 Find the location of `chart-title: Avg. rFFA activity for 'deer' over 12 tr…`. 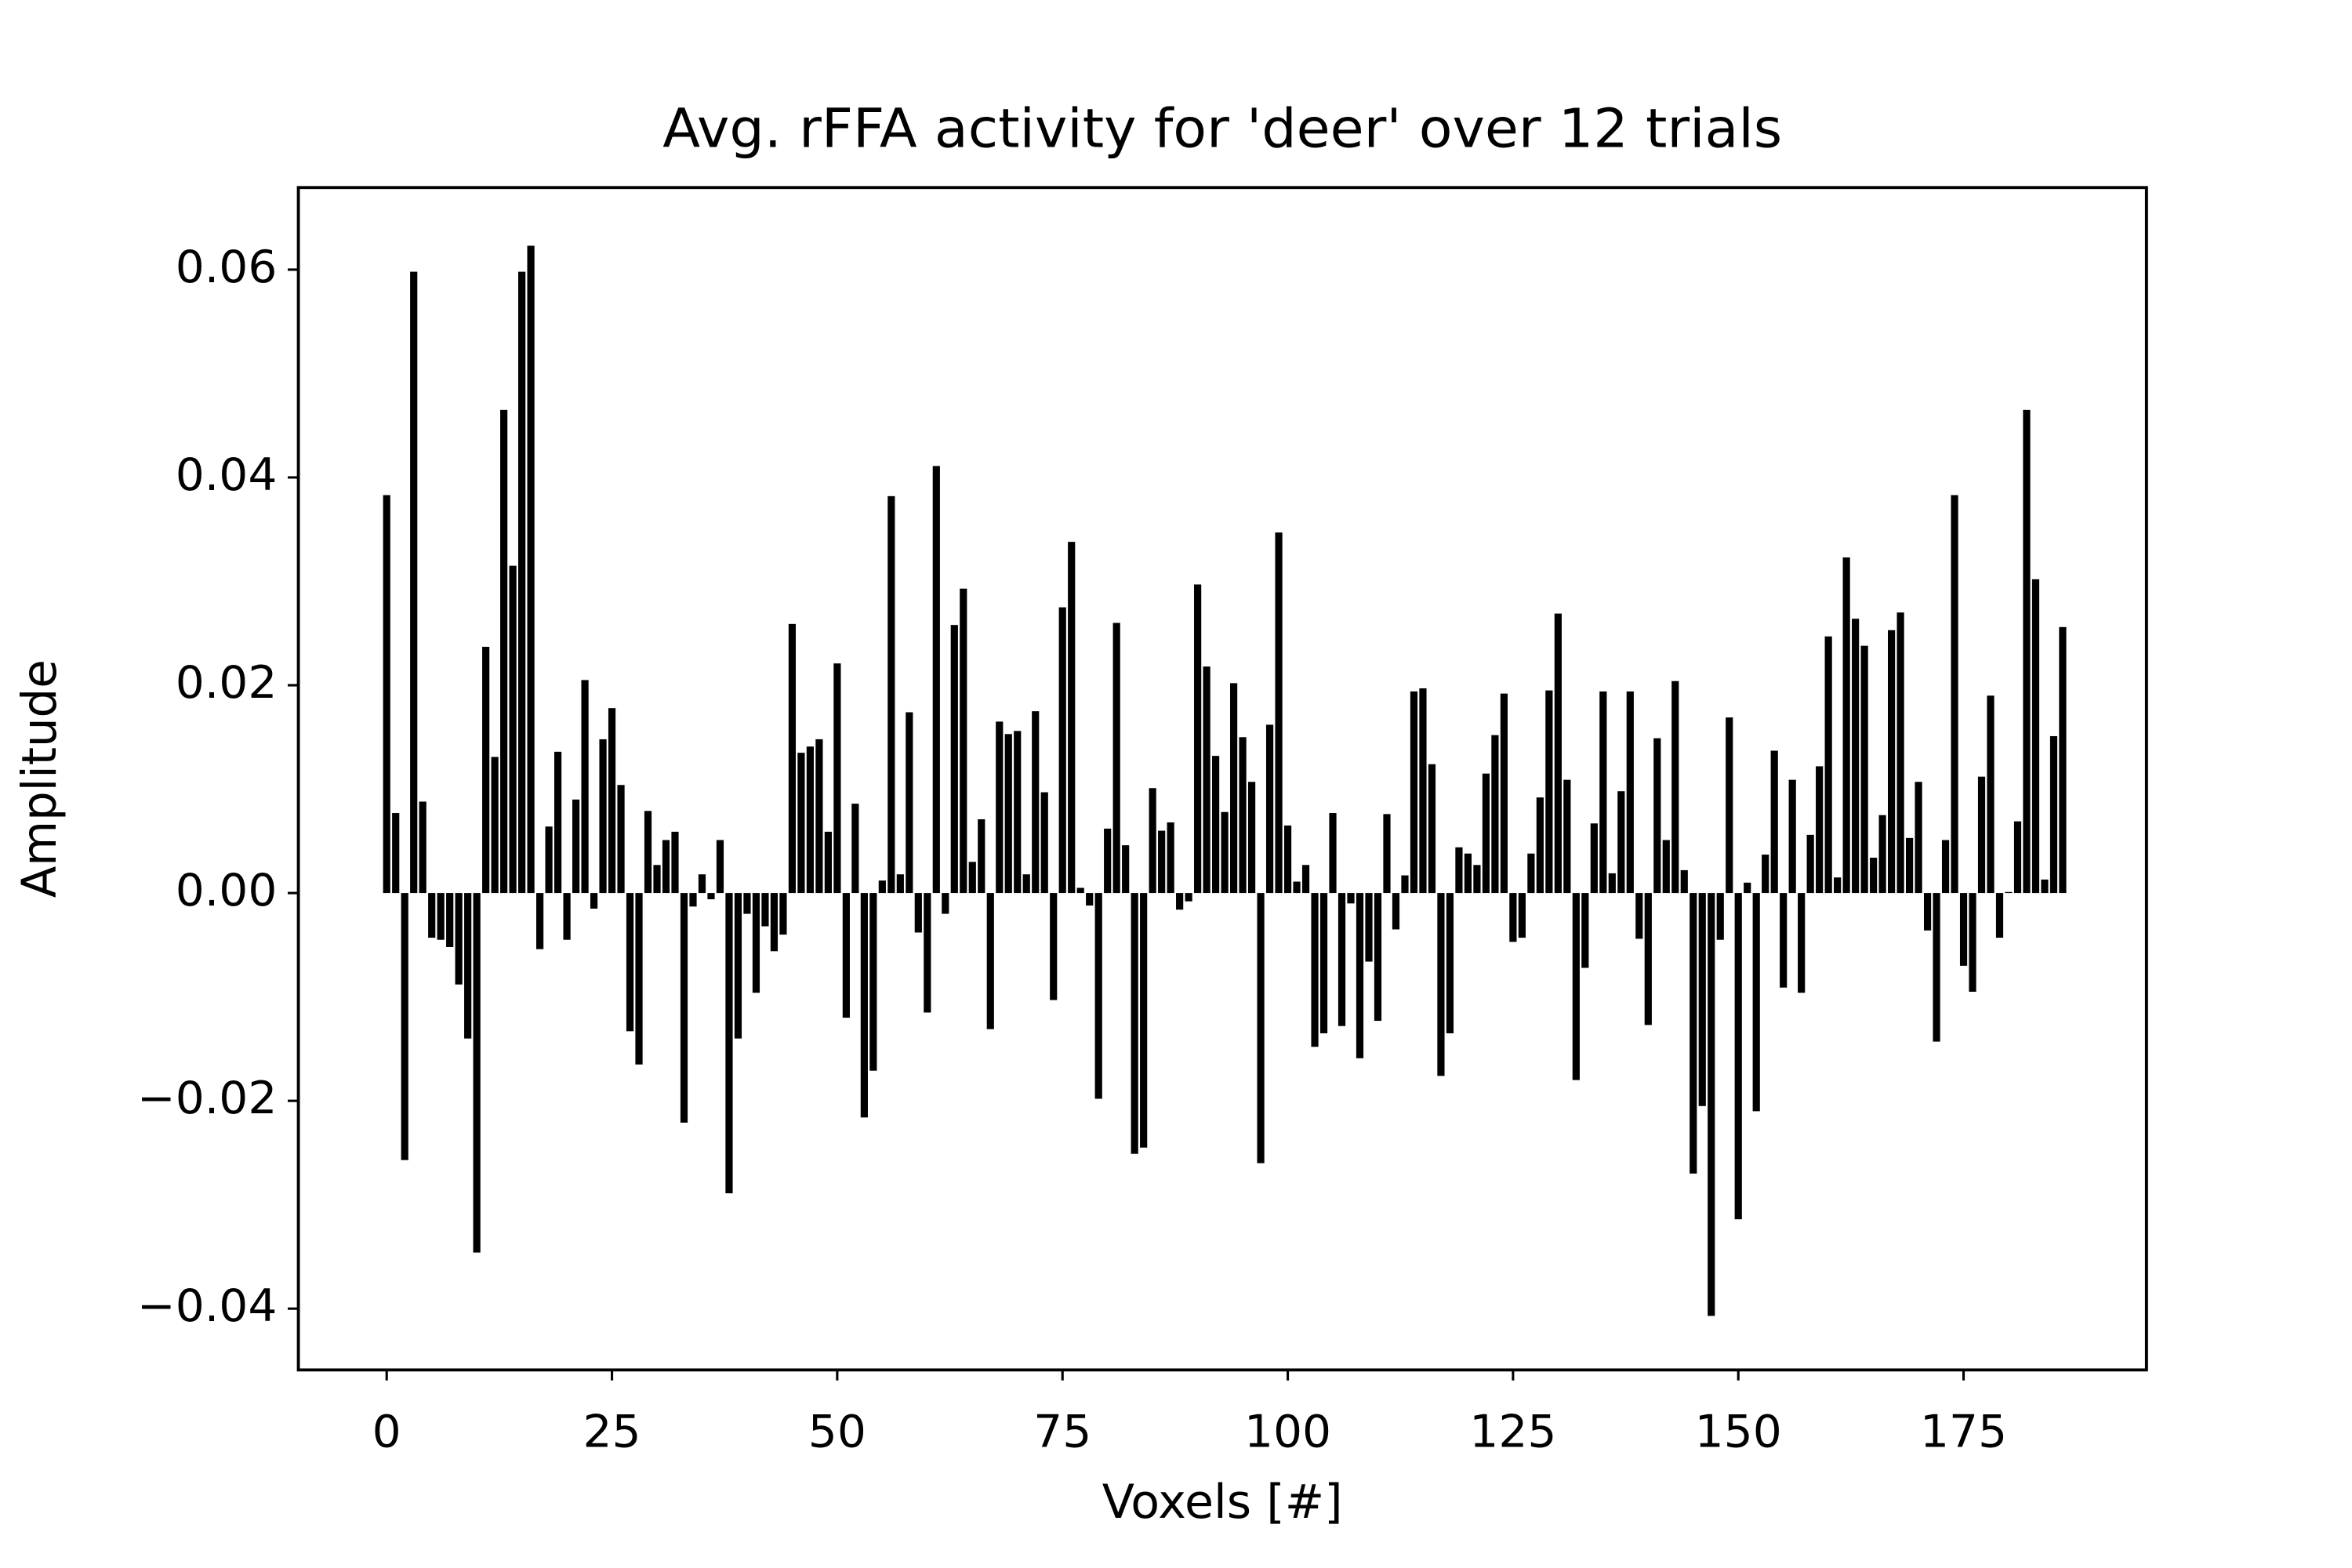

chart-title: Avg. rFFA activity for 'deer' over 12 tr… is located at coordinates (1222, 129).